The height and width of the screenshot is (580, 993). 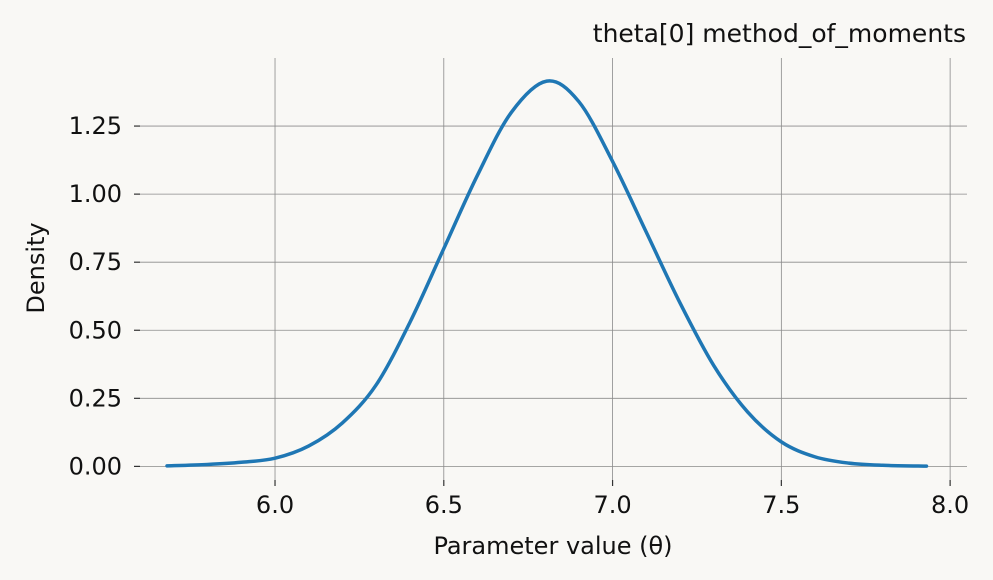 What do you see at coordinates (36, 267) in the screenshot?
I see `y-axis-title: Density` at bounding box center [36, 267].